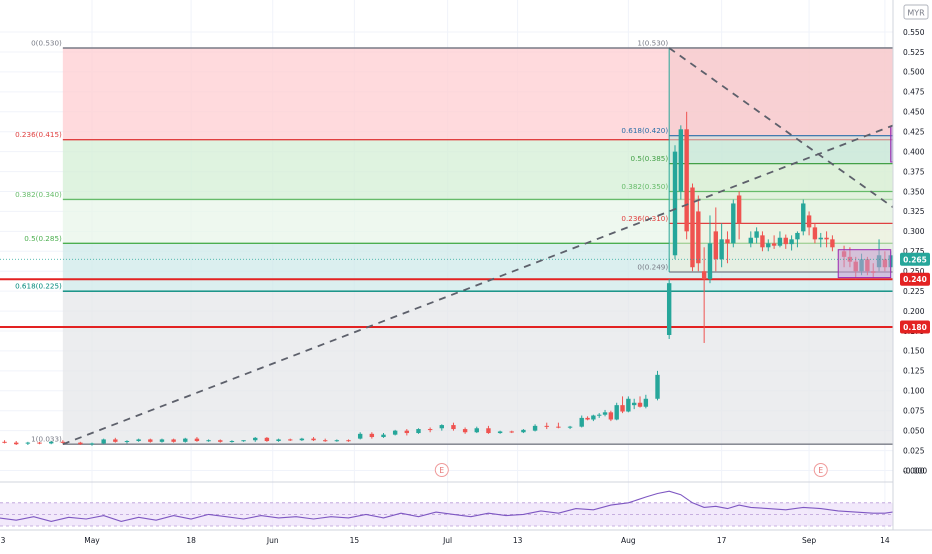  I want to click on price-axis-tick-label: 0.125, so click(914, 371).